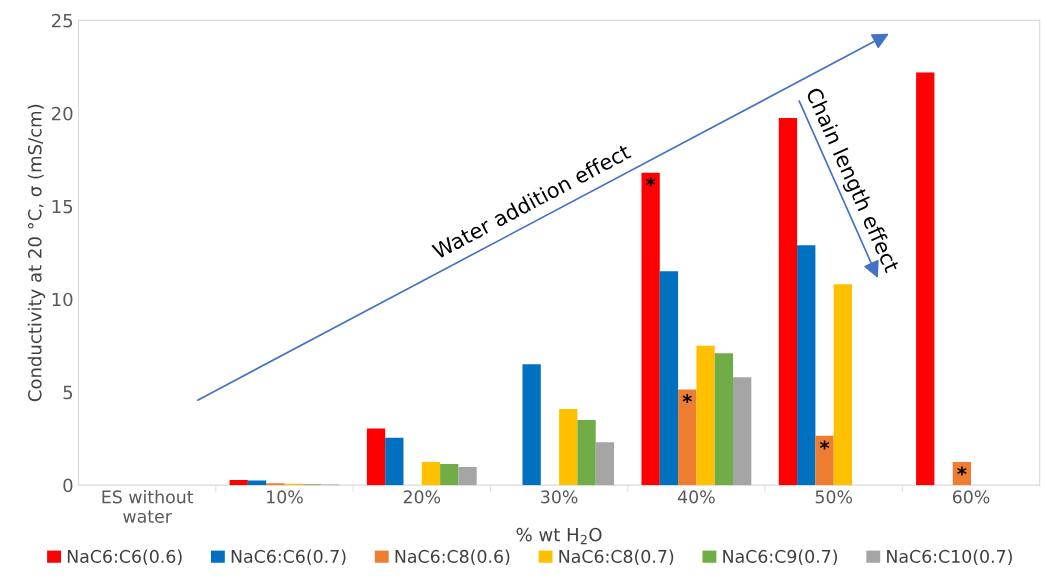  I want to click on legend-label: NaC6:C8(0.7), so click(616, 557).